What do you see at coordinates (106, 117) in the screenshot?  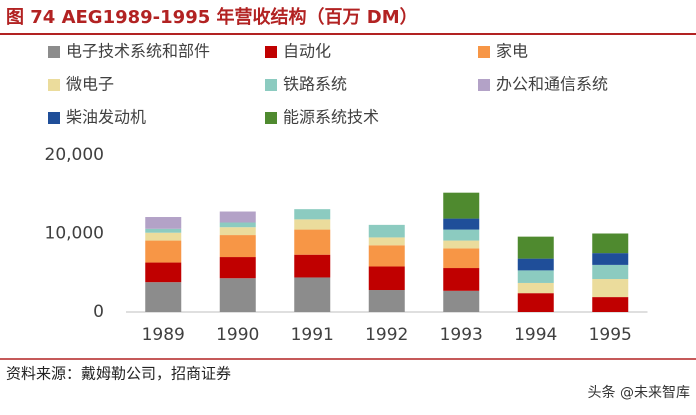 I see `legend-label: 柴油发动机` at bounding box center [106, 117].